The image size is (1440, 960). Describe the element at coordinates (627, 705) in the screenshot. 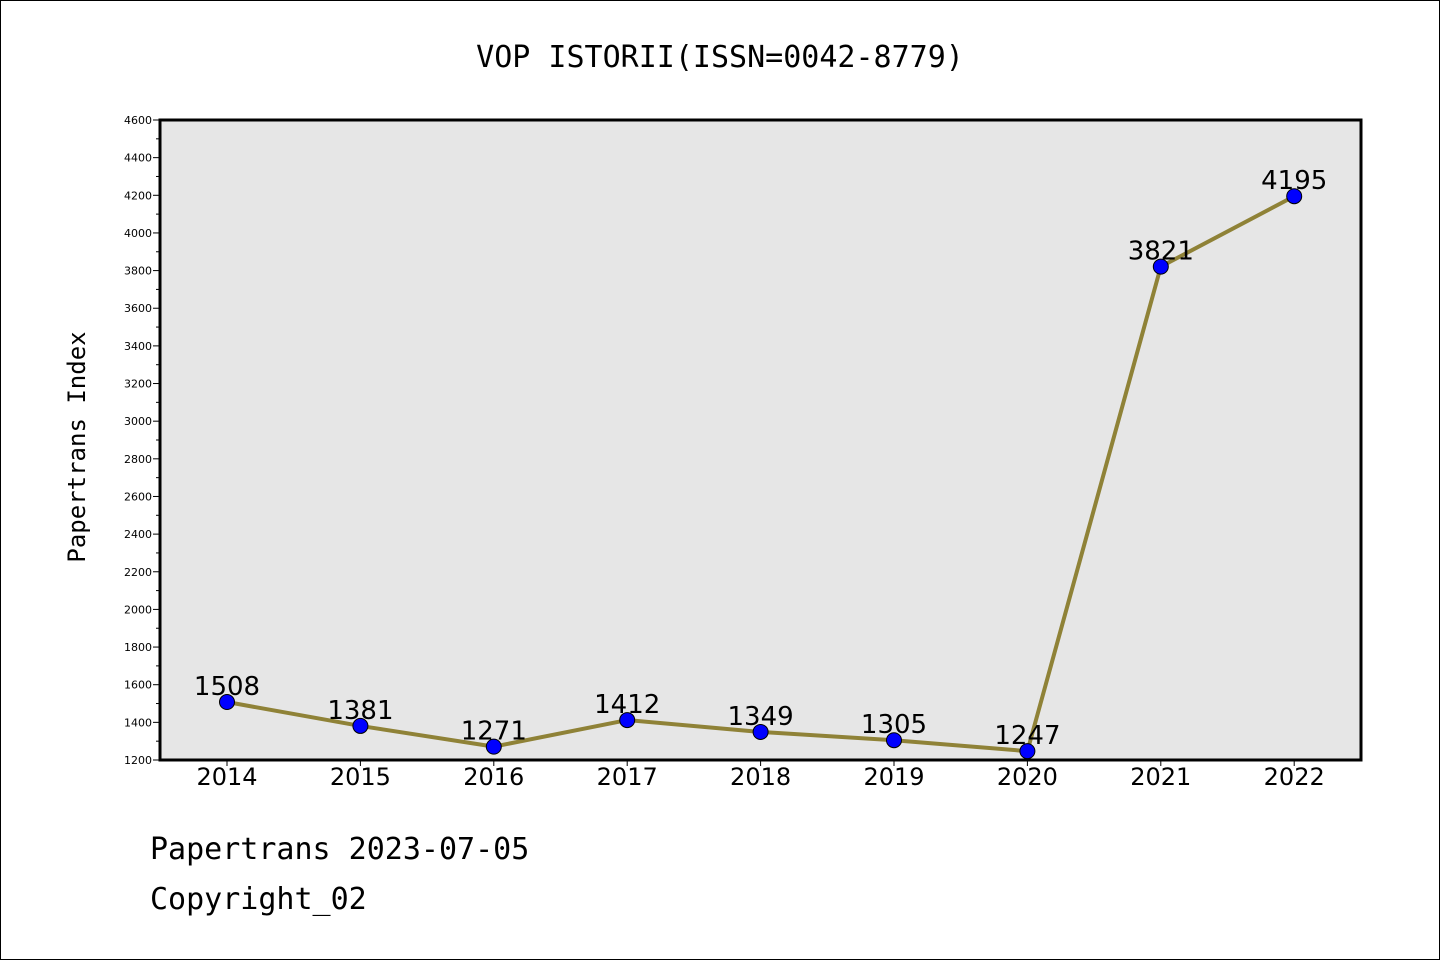

I see `data-label: 1412` at that location.